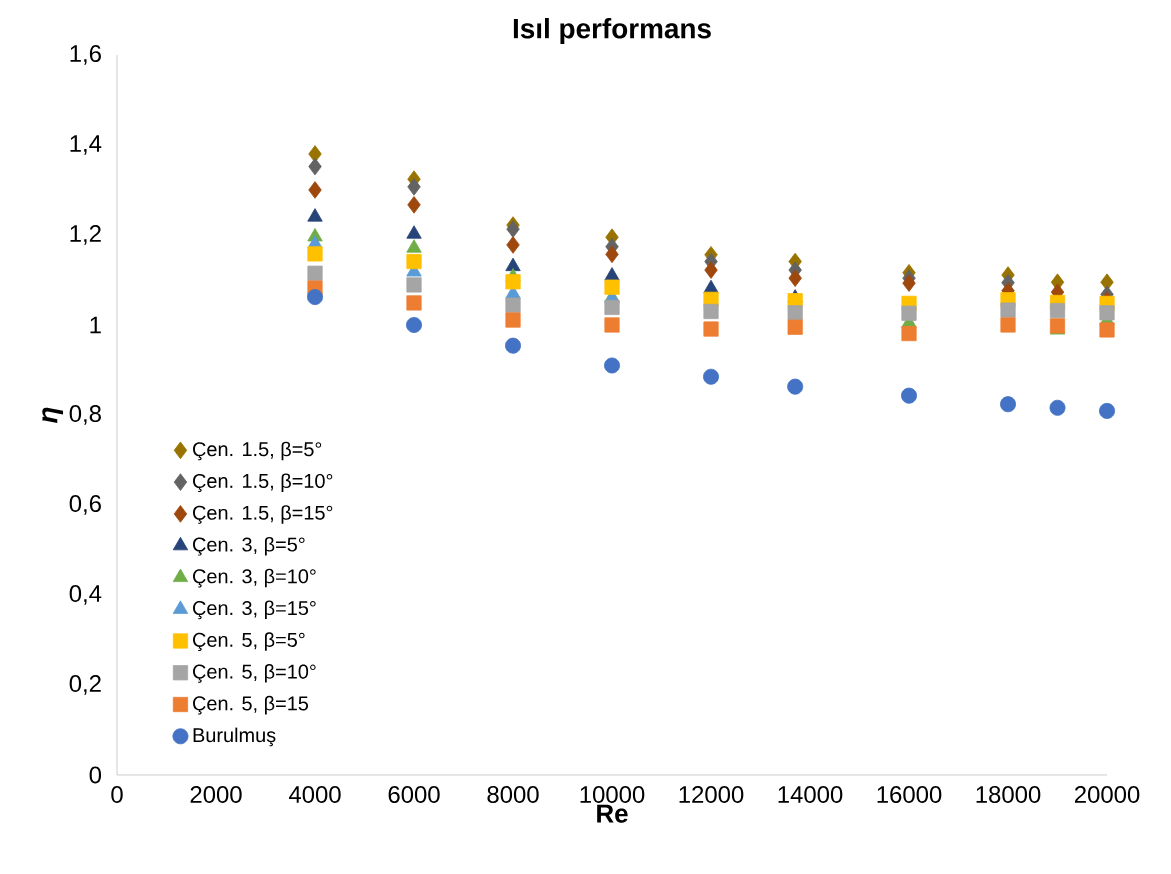 The image size is (1171, 874). I want to click on y-tick-label: 0,2, so click(85, 685).